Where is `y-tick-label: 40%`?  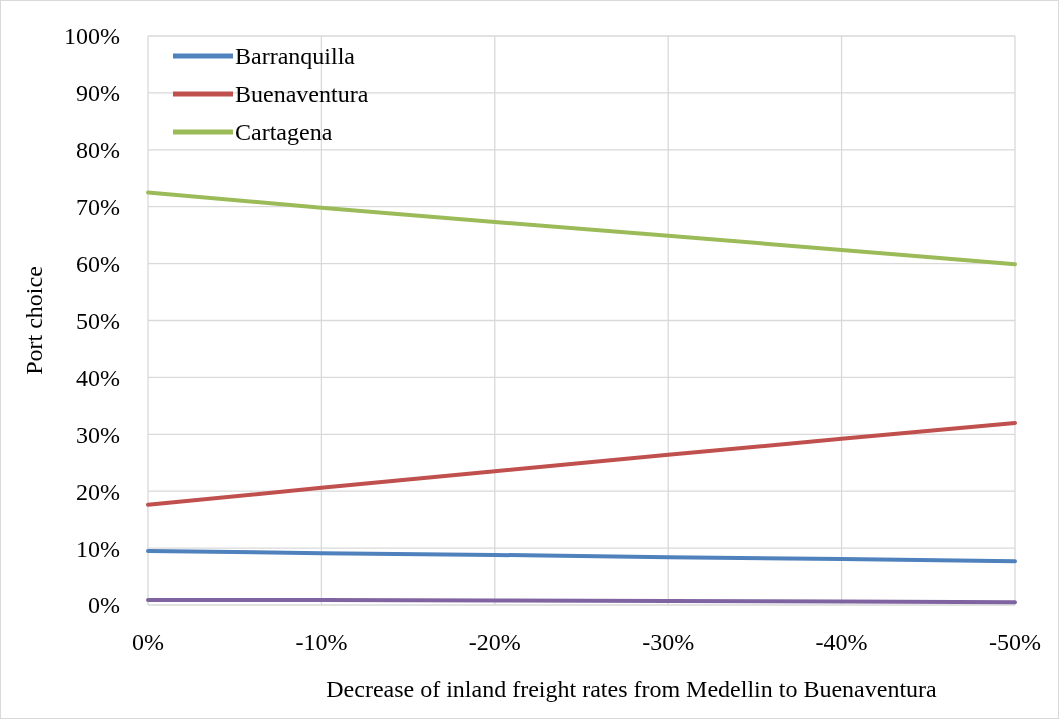
y-tick-label: 40% is located at coordinates (98, 377).